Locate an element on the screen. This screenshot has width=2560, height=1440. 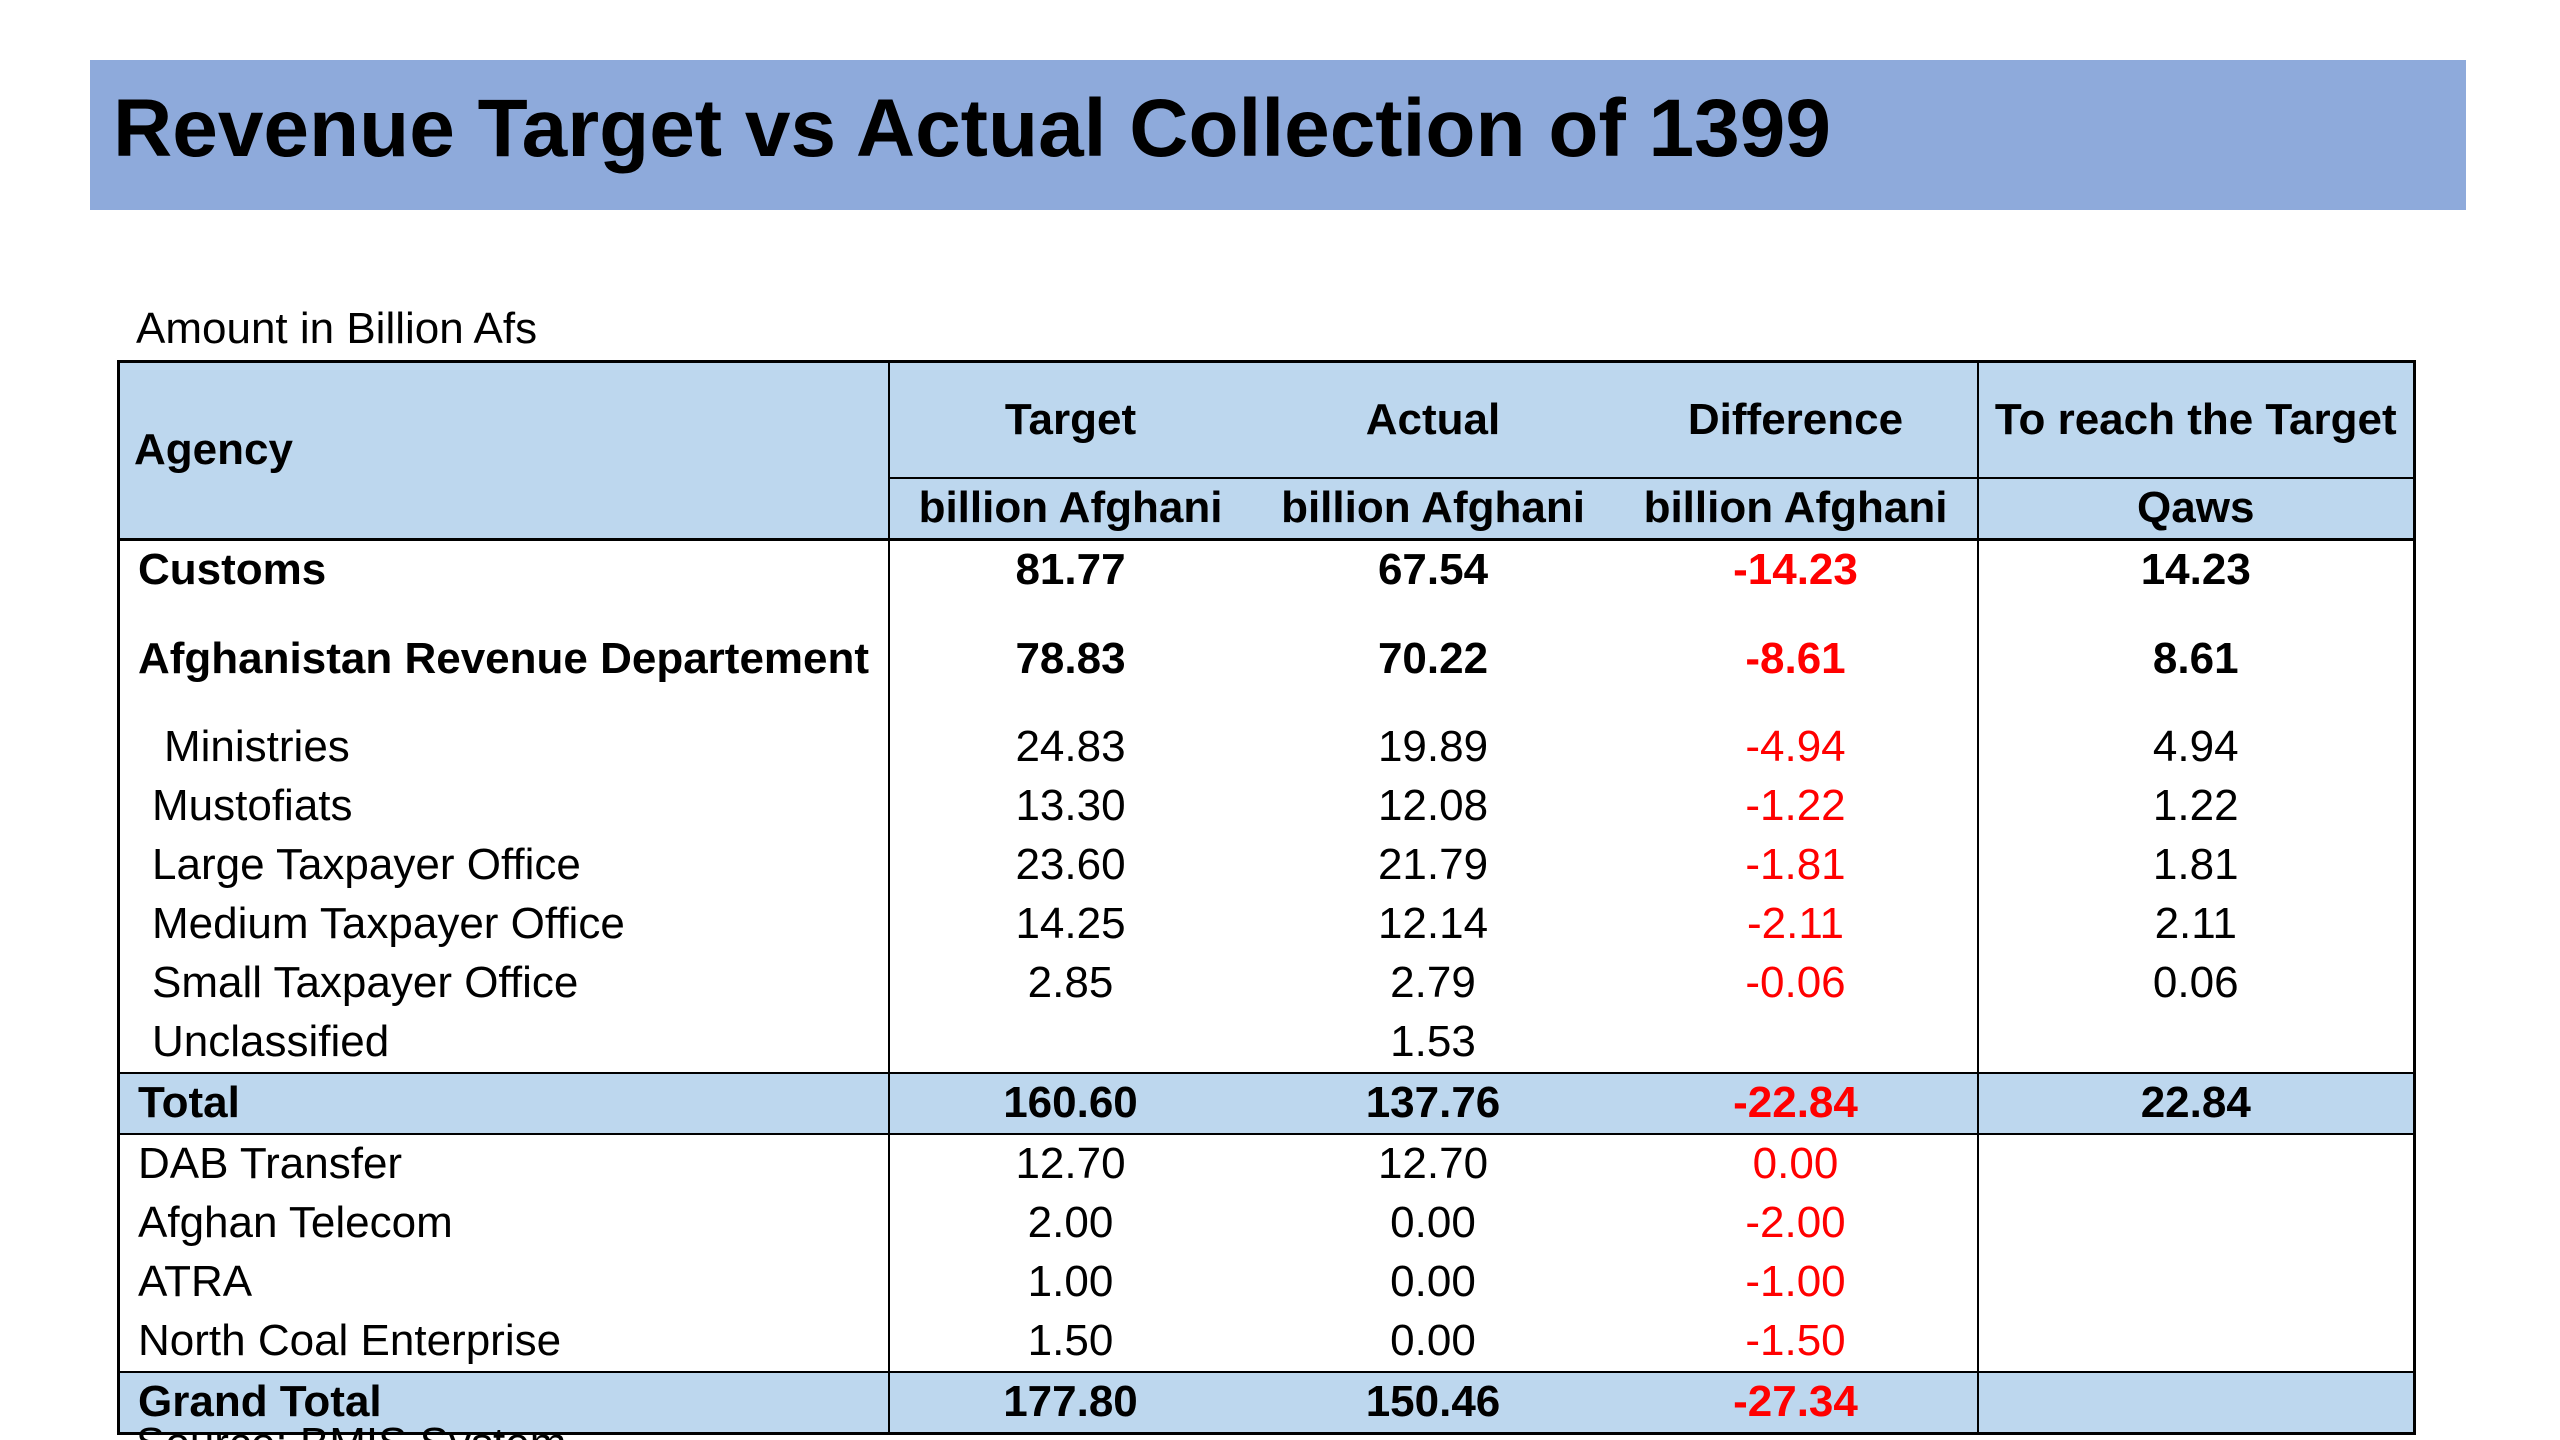
cell-difference: -4.94 is located at coordinates (1795, 746).